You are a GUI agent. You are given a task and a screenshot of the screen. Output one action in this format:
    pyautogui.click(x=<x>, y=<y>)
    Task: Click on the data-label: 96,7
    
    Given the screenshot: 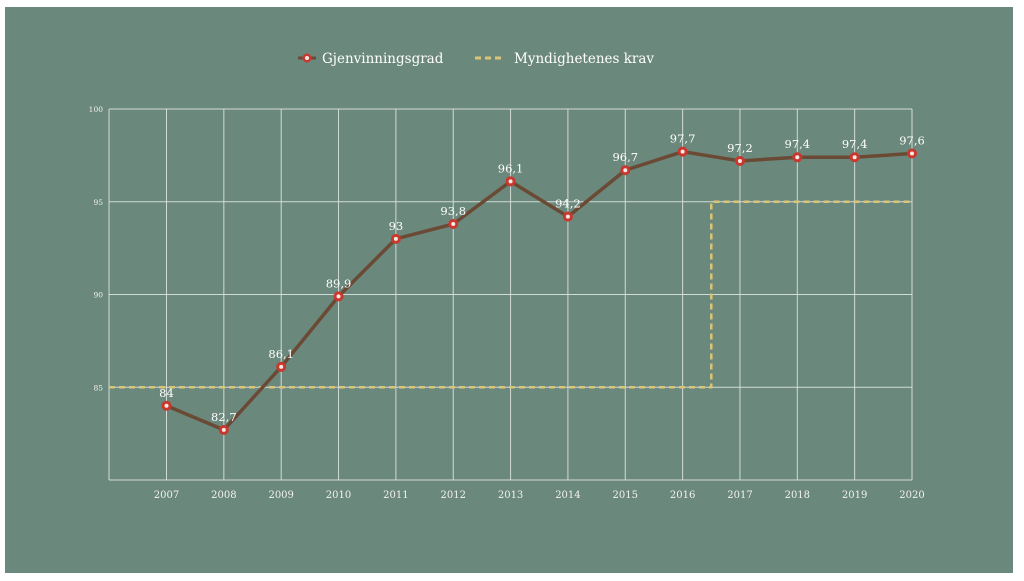 What is the action you would take?
    pyautogui.click(x=625, y=157)
    